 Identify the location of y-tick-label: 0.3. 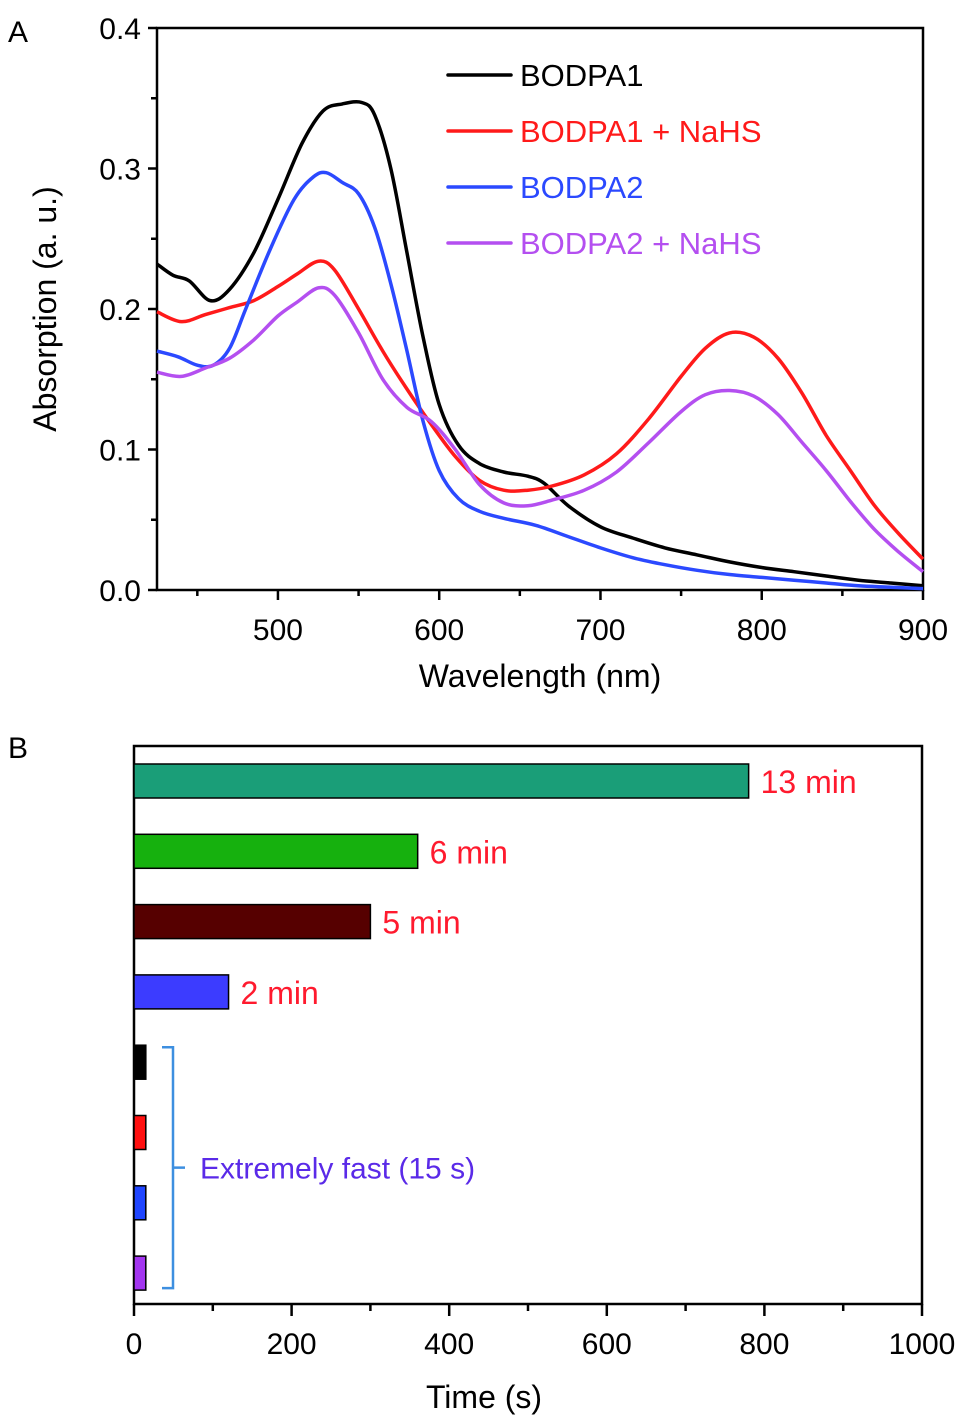
(120, 170).